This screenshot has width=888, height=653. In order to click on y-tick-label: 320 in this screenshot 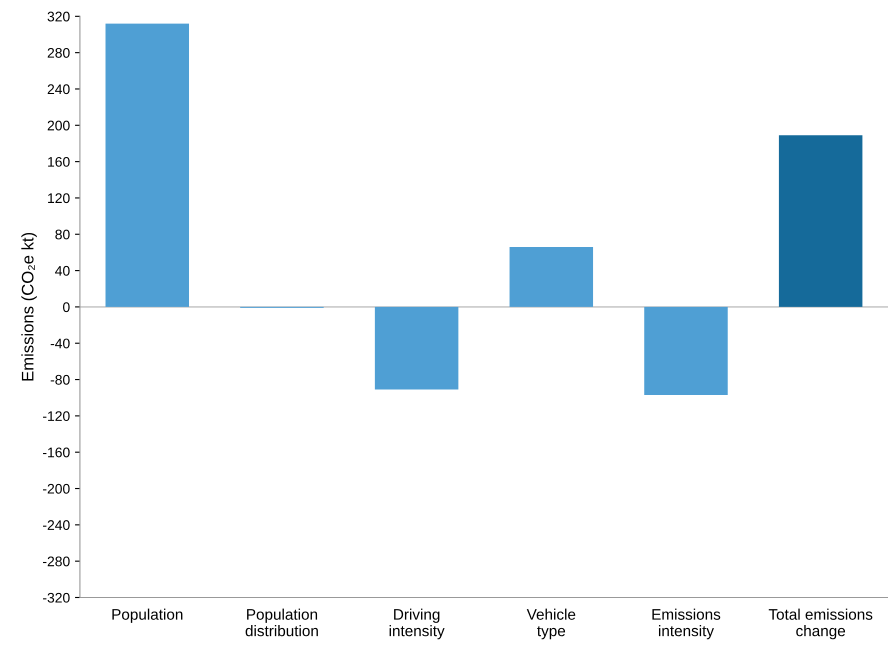, I will do `click(59, 17)`.